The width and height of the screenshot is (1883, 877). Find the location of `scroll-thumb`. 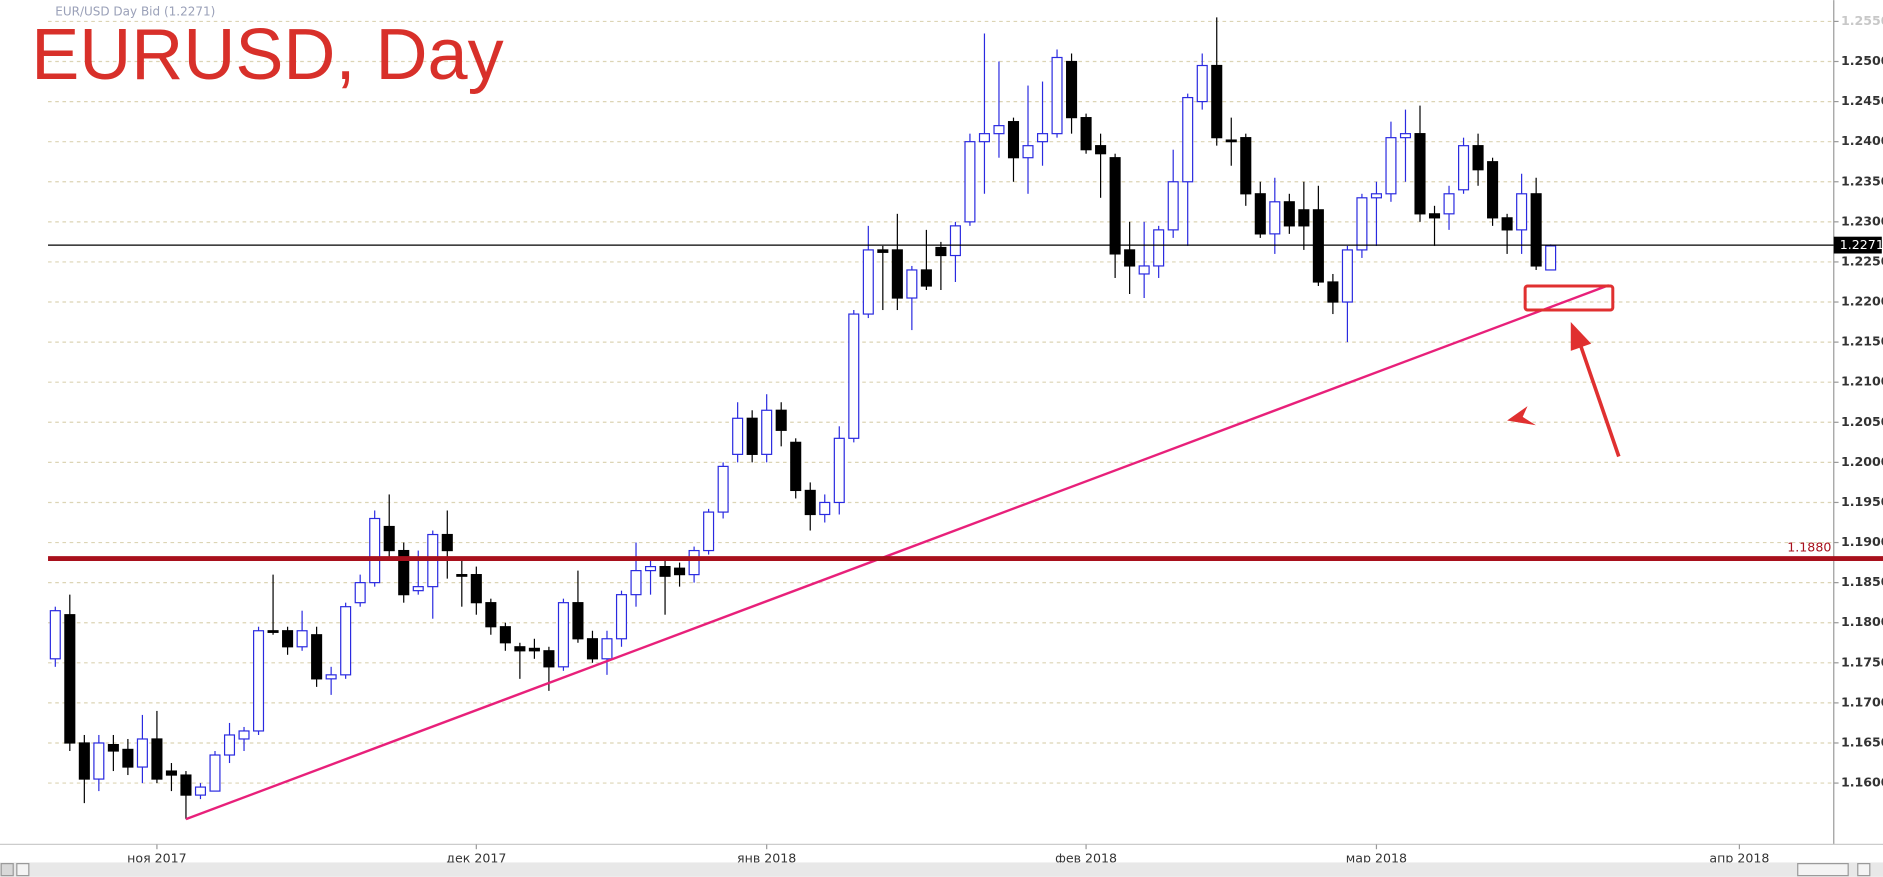

scroll-thumb is located at coordinates (1823, 870).